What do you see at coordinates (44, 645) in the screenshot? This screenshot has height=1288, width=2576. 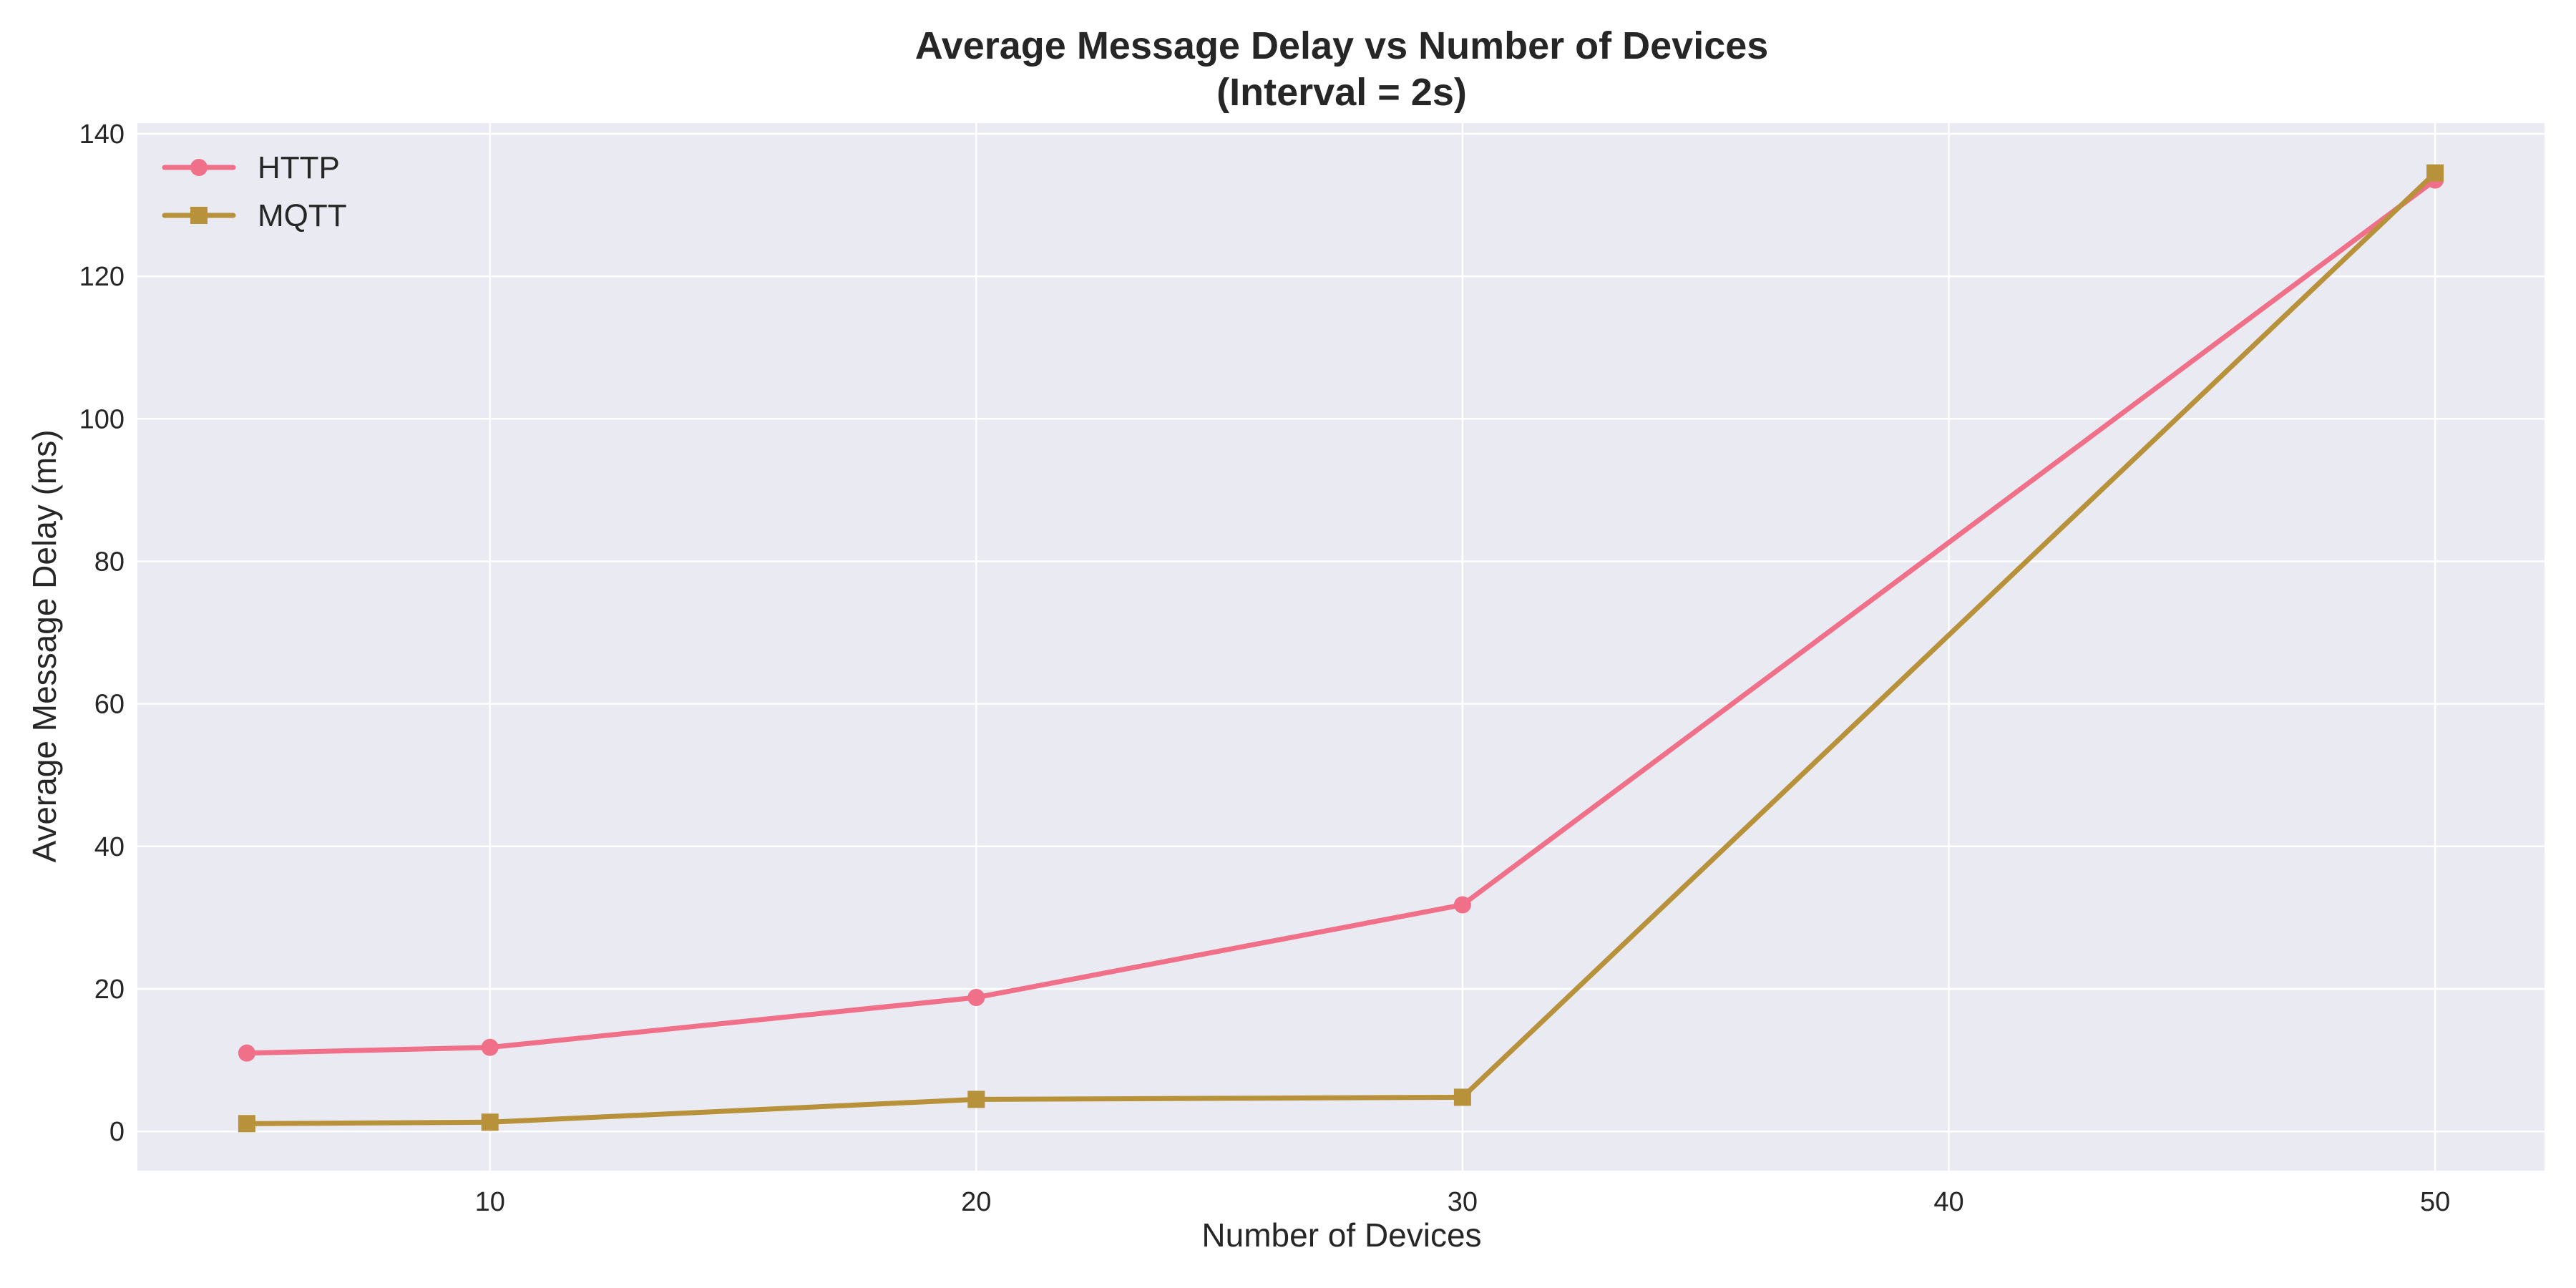 I see `y-axis-label: Average Message Delay (ms)` at bounding box center [44, 645].